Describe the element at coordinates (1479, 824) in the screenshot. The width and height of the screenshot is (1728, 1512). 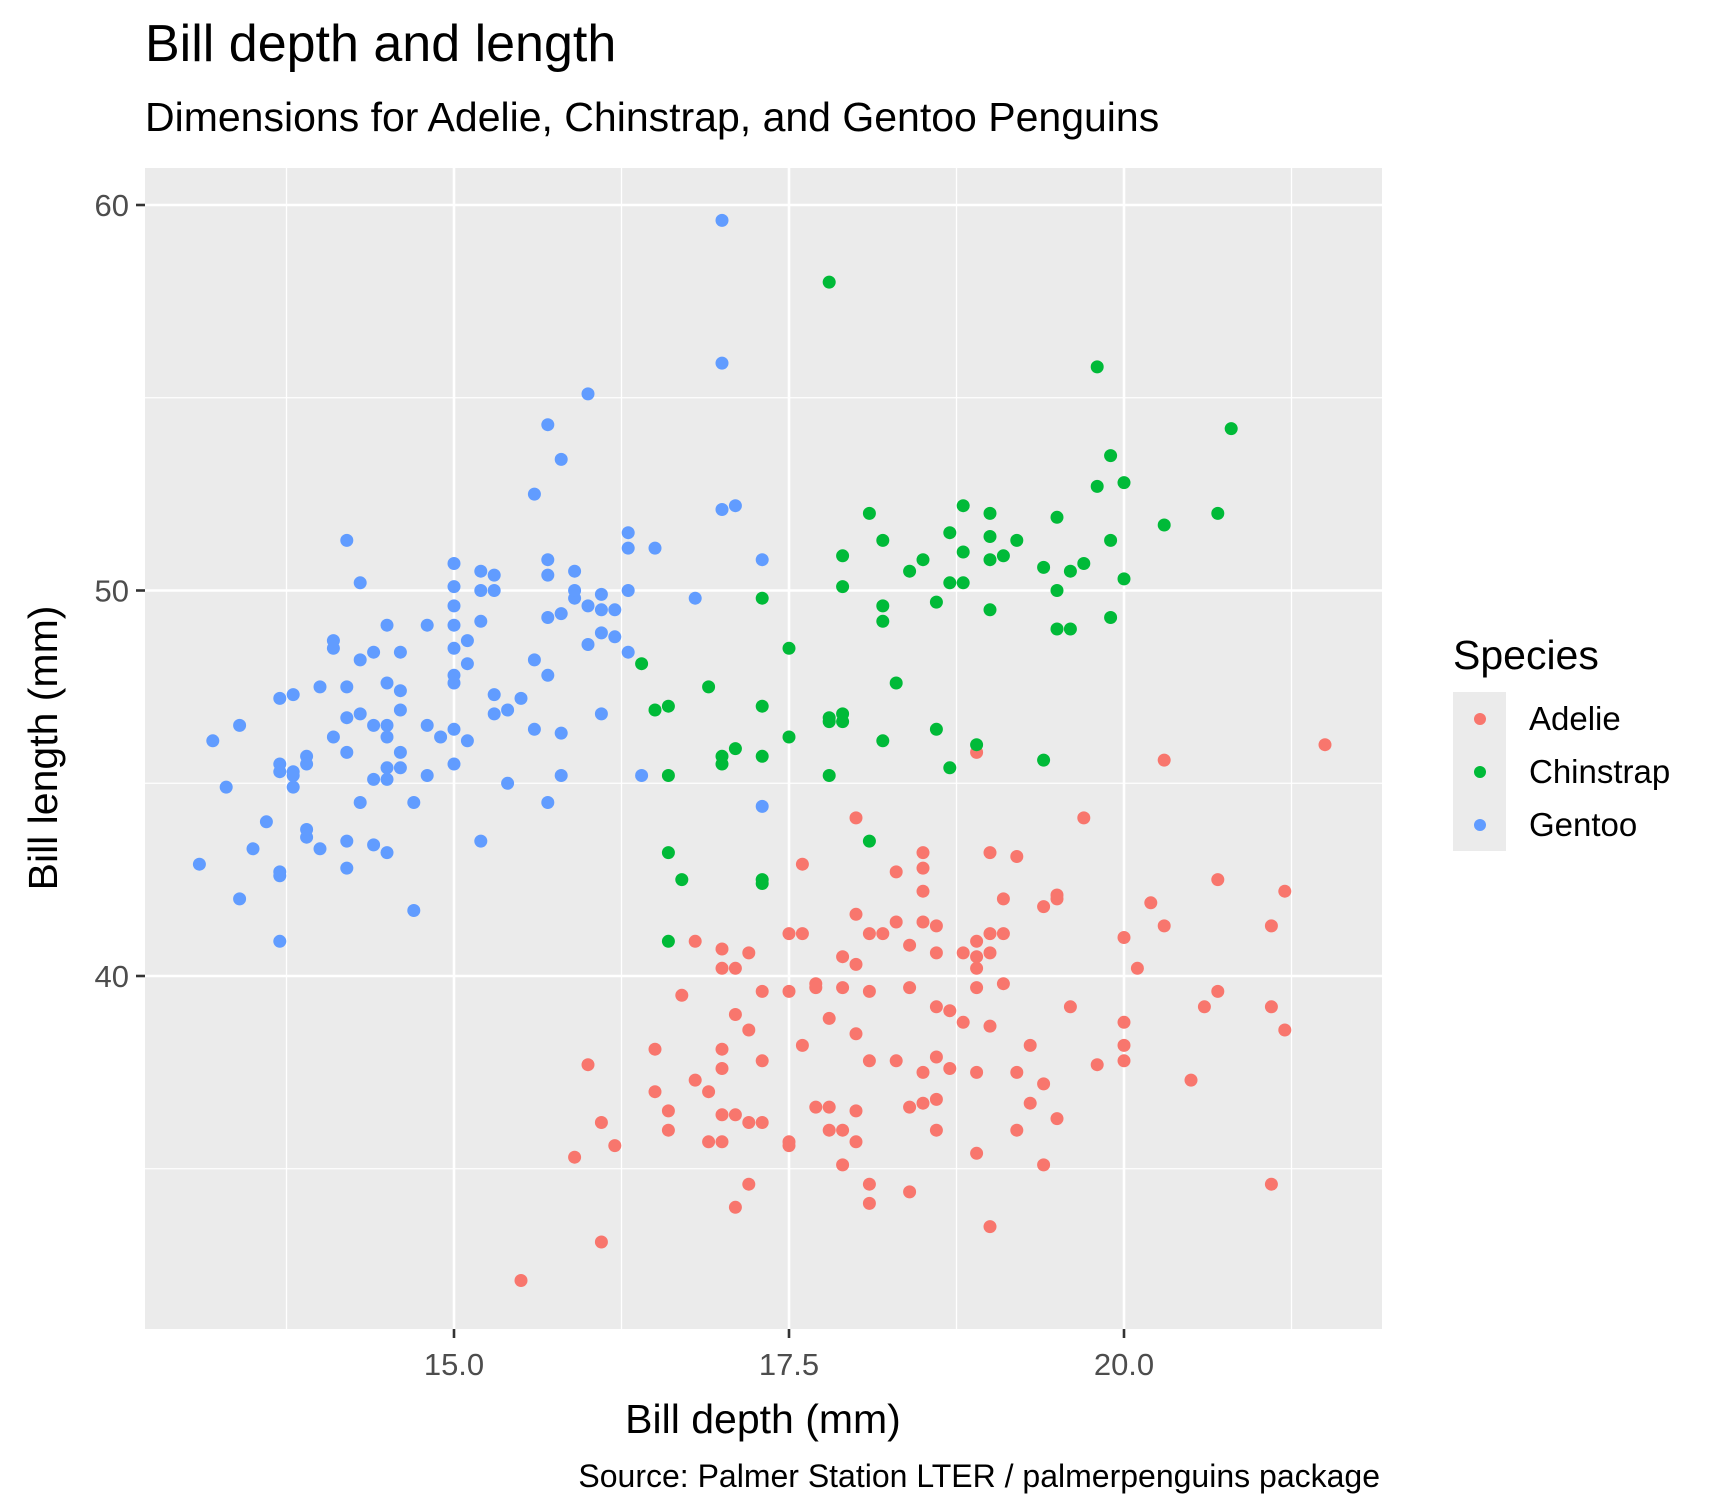
I see `legend-key` at that location.